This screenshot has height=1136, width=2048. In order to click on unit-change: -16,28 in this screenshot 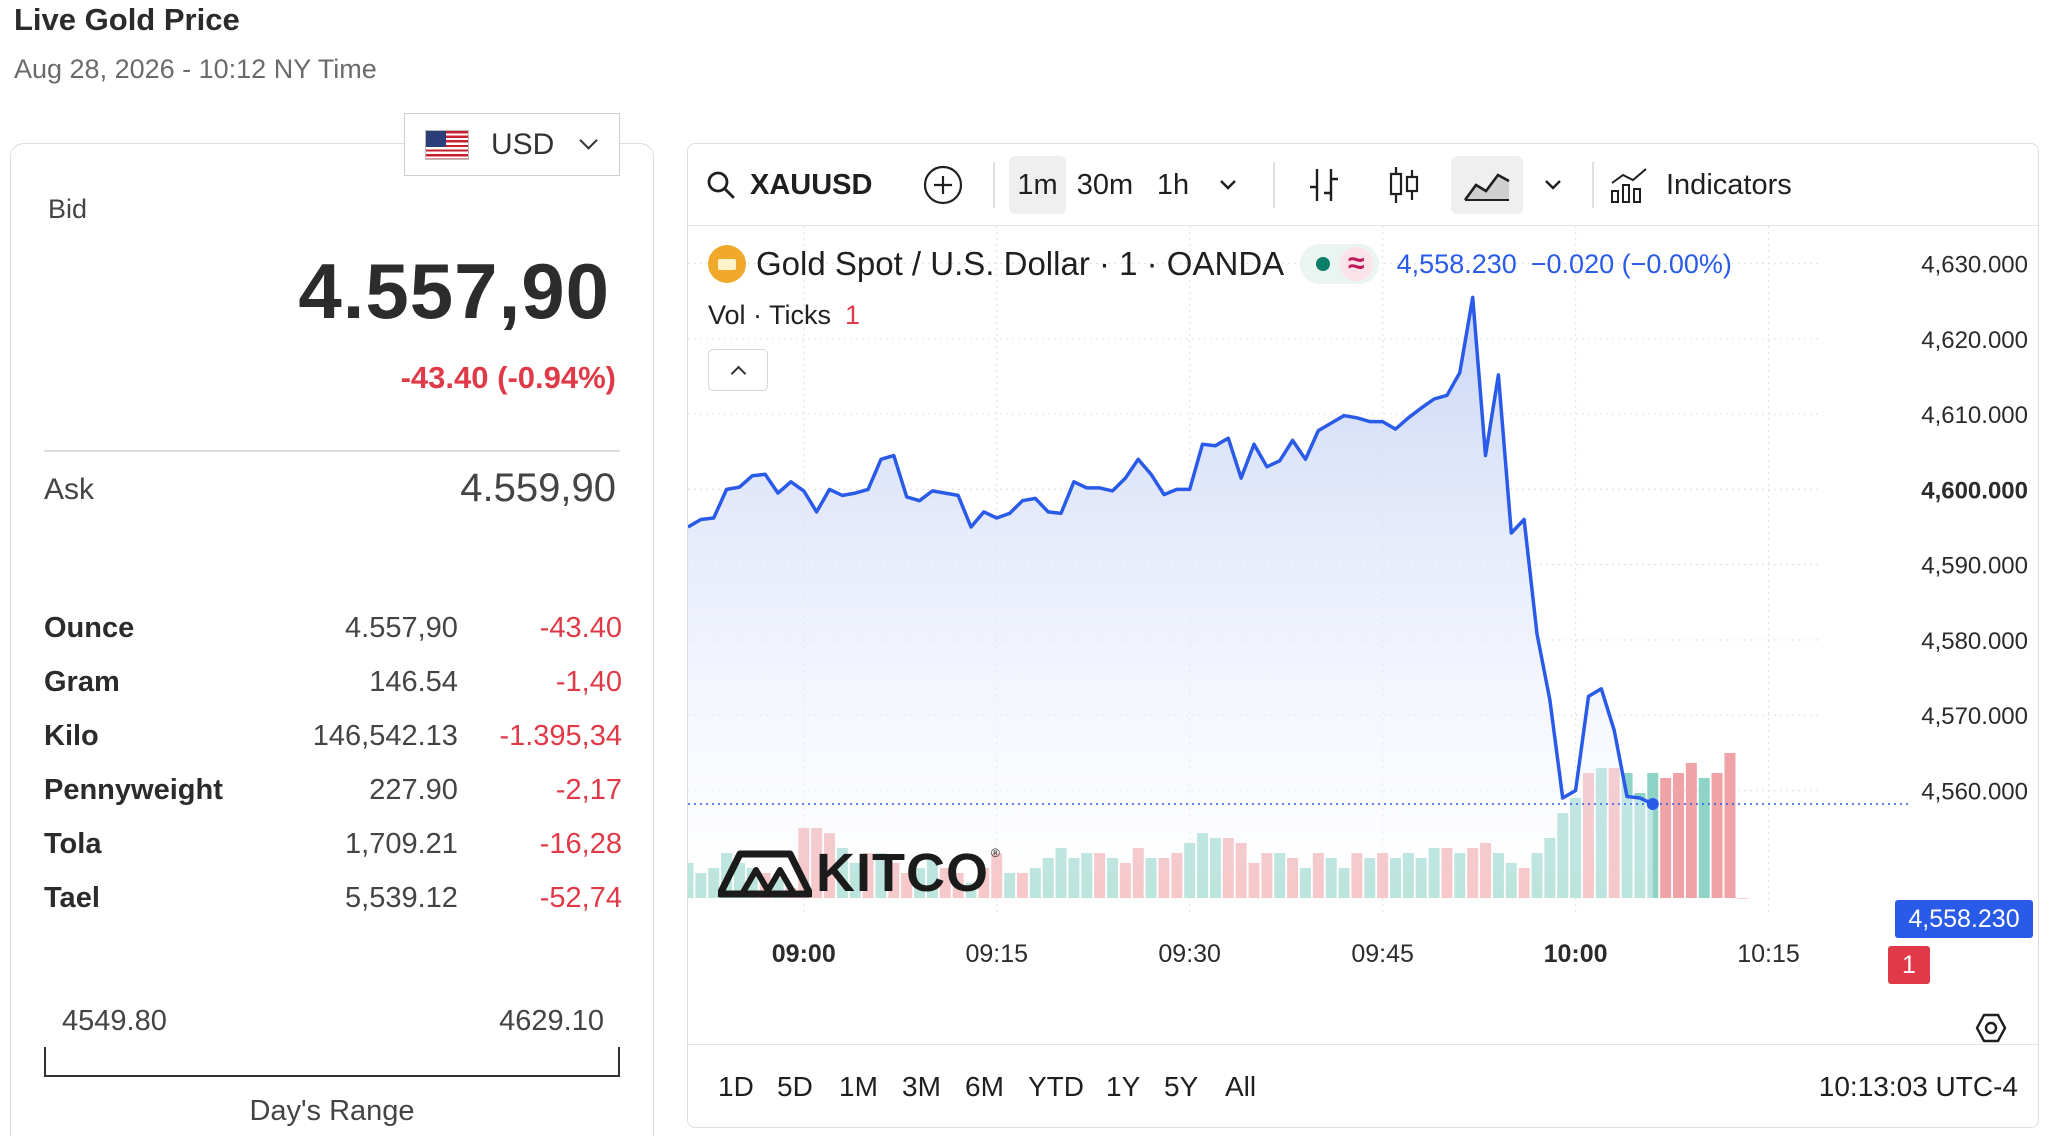, I will do `click(580, 843)`.